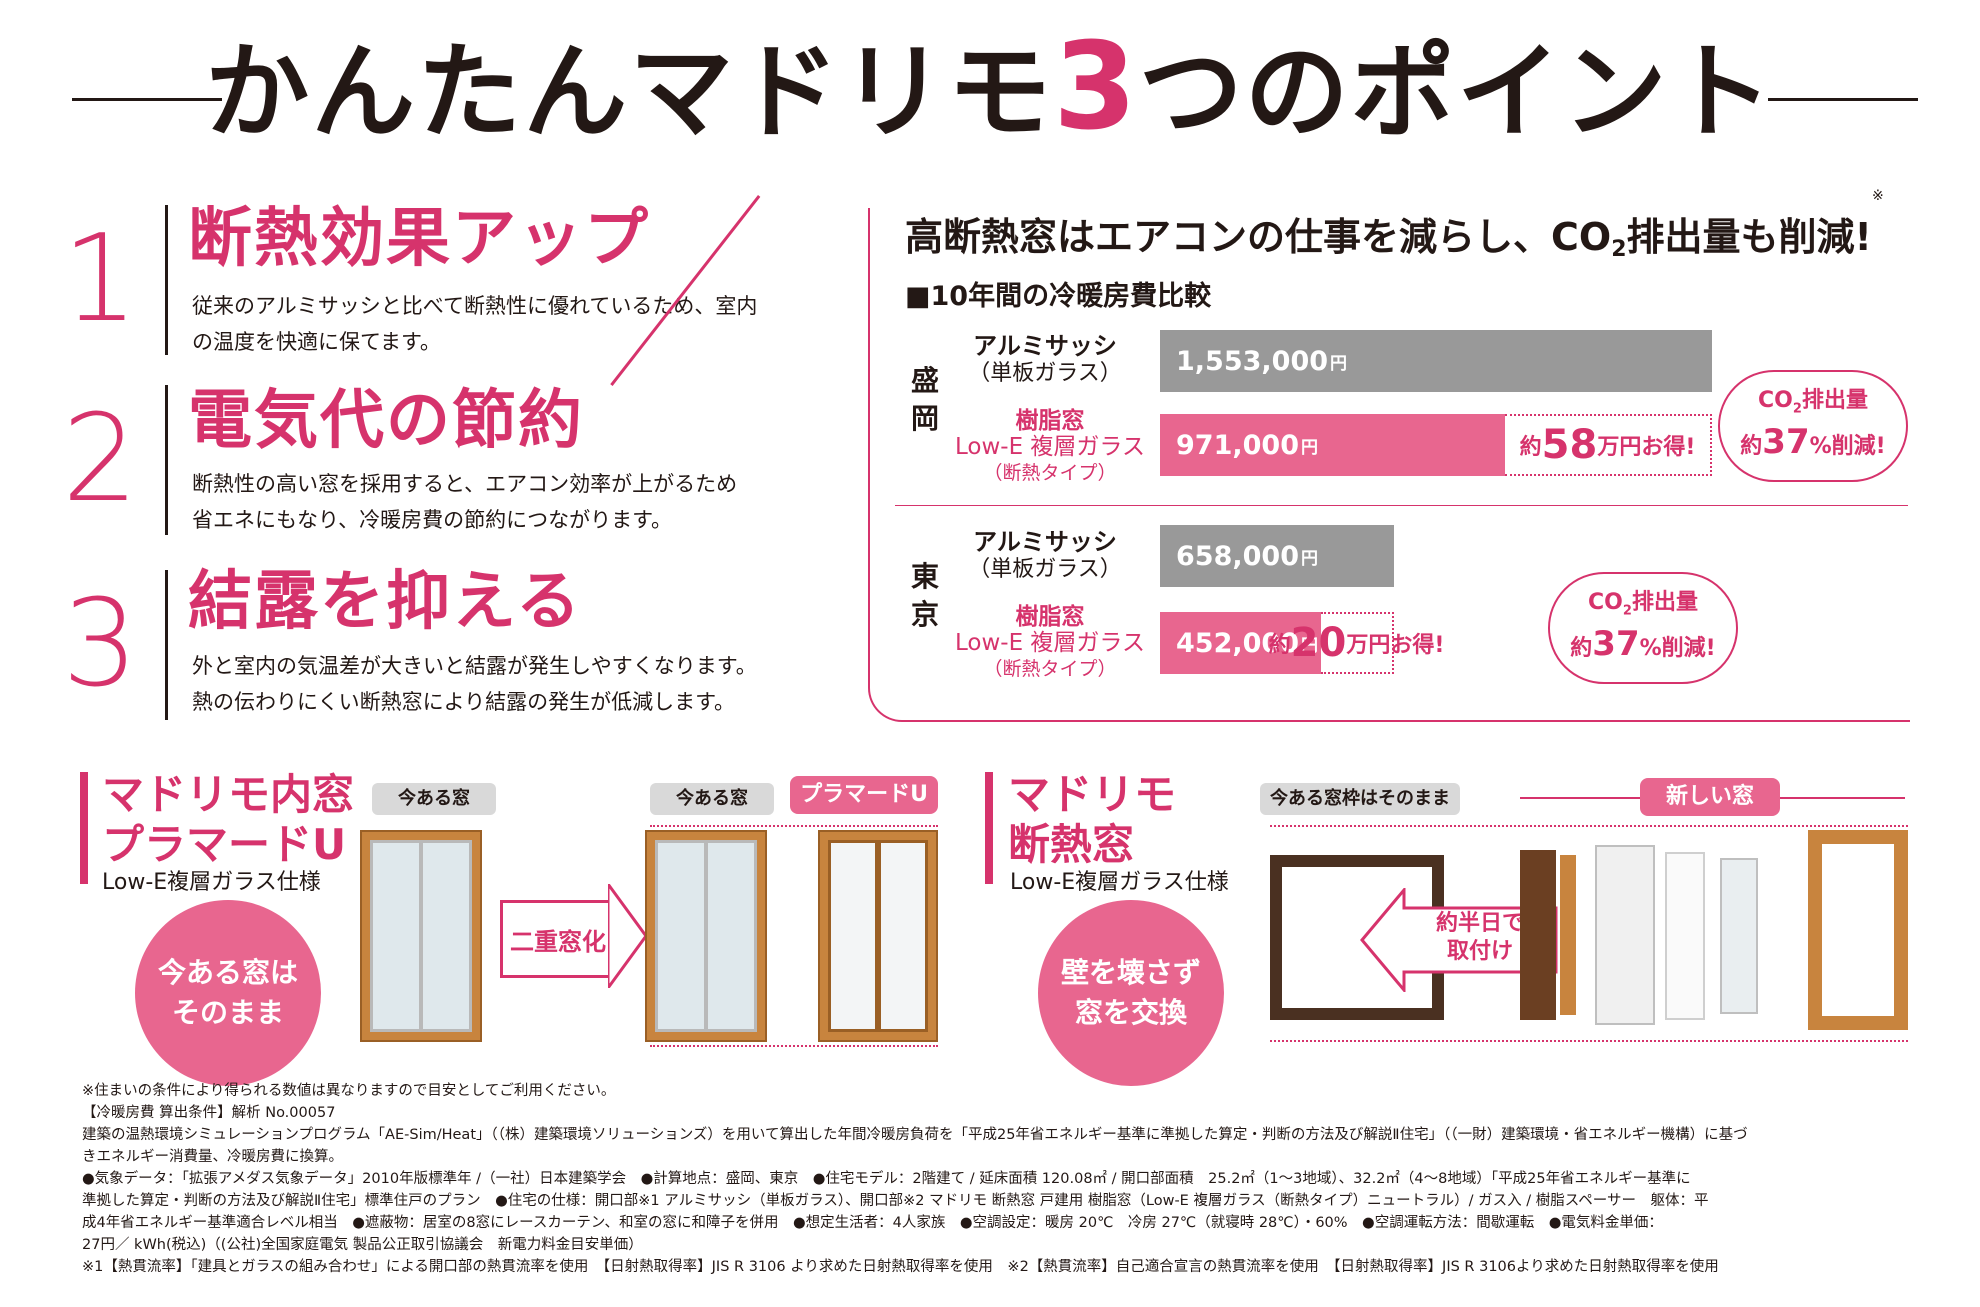 The height and width of the screenshot is (1307, 1980). I want to click on morioka-resin-label: 樹脂窓 Low-E 複層ガラス （断熱タイプ）, so click(1050, 446).